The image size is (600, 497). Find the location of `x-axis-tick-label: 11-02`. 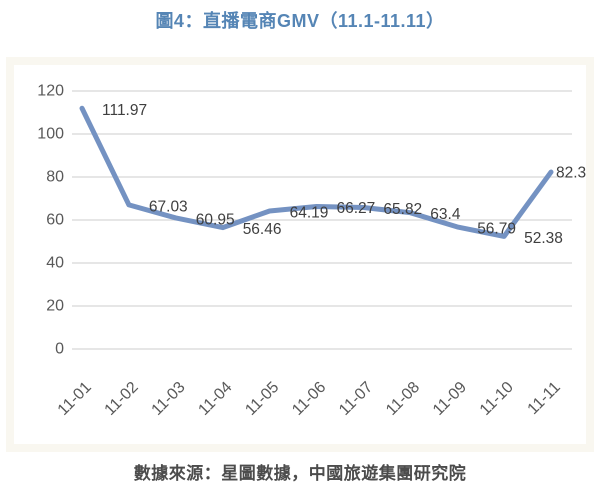

x-axis-tick-label: 11-02 is located at coordinates (122, 399).